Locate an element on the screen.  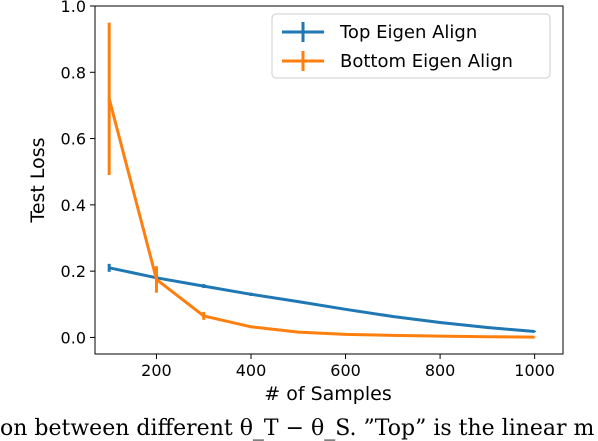
x-tick-label: 1000 is located at coordinates (534, 370).